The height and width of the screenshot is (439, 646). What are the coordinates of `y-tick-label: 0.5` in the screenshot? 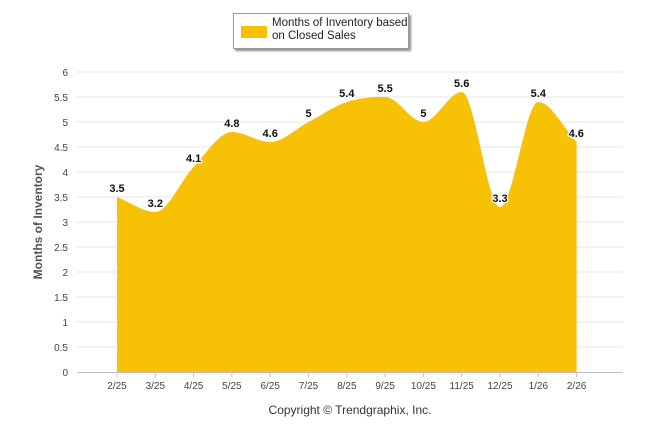 It's located at (61, 348).